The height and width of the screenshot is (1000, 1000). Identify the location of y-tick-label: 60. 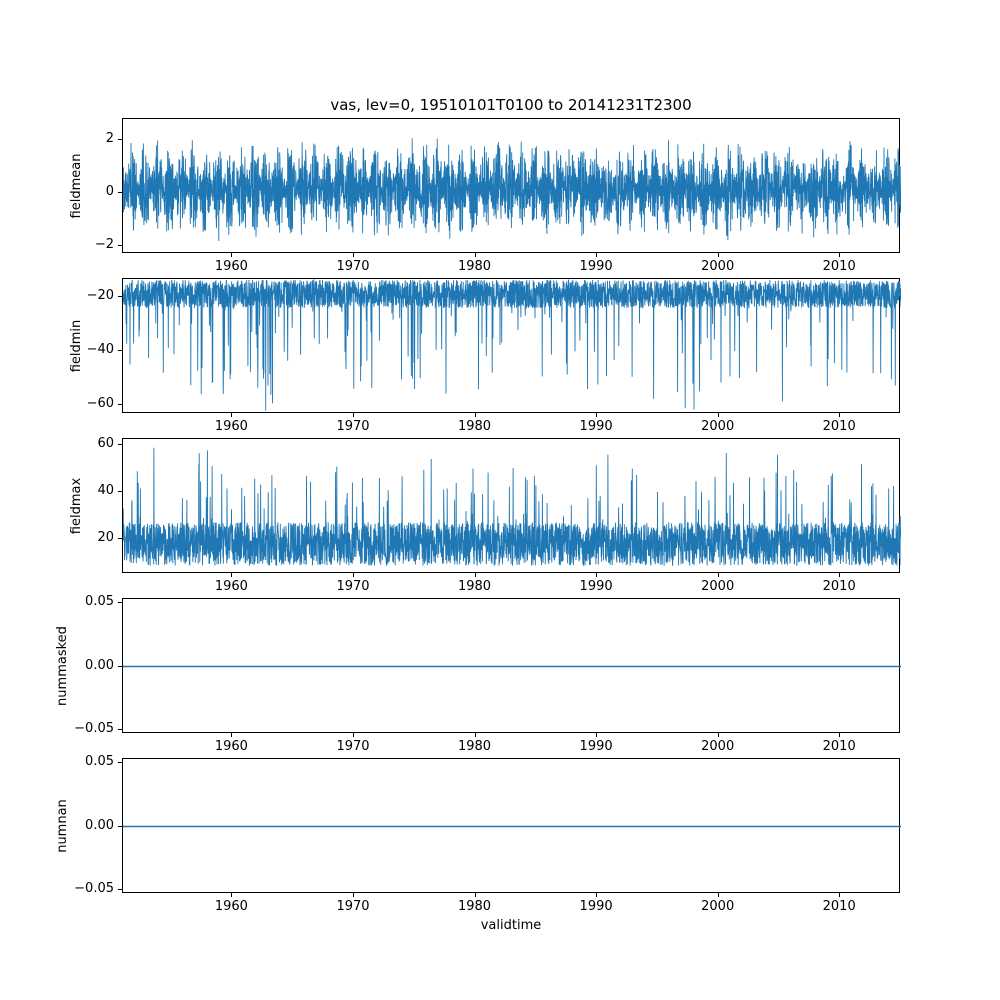
(105, 443).